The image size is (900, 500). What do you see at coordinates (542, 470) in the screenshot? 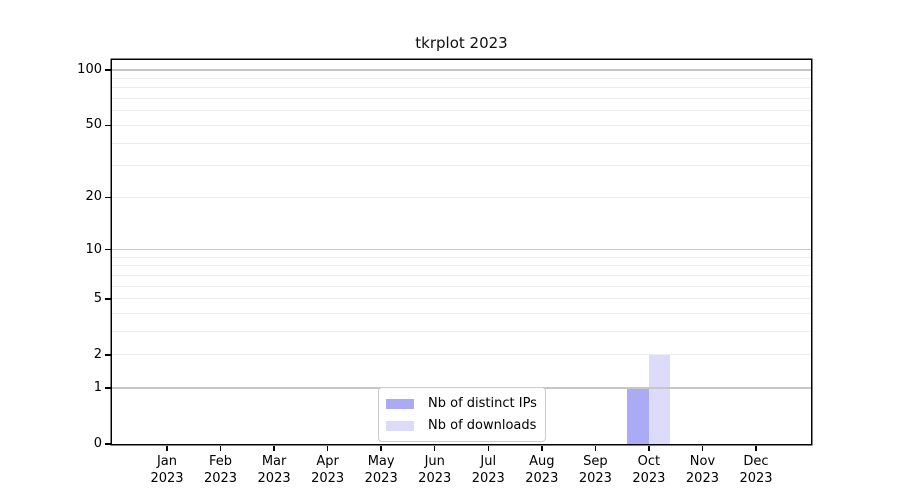
I see `x-tick-label: Aug 2023` at bounding box center [542, 470].